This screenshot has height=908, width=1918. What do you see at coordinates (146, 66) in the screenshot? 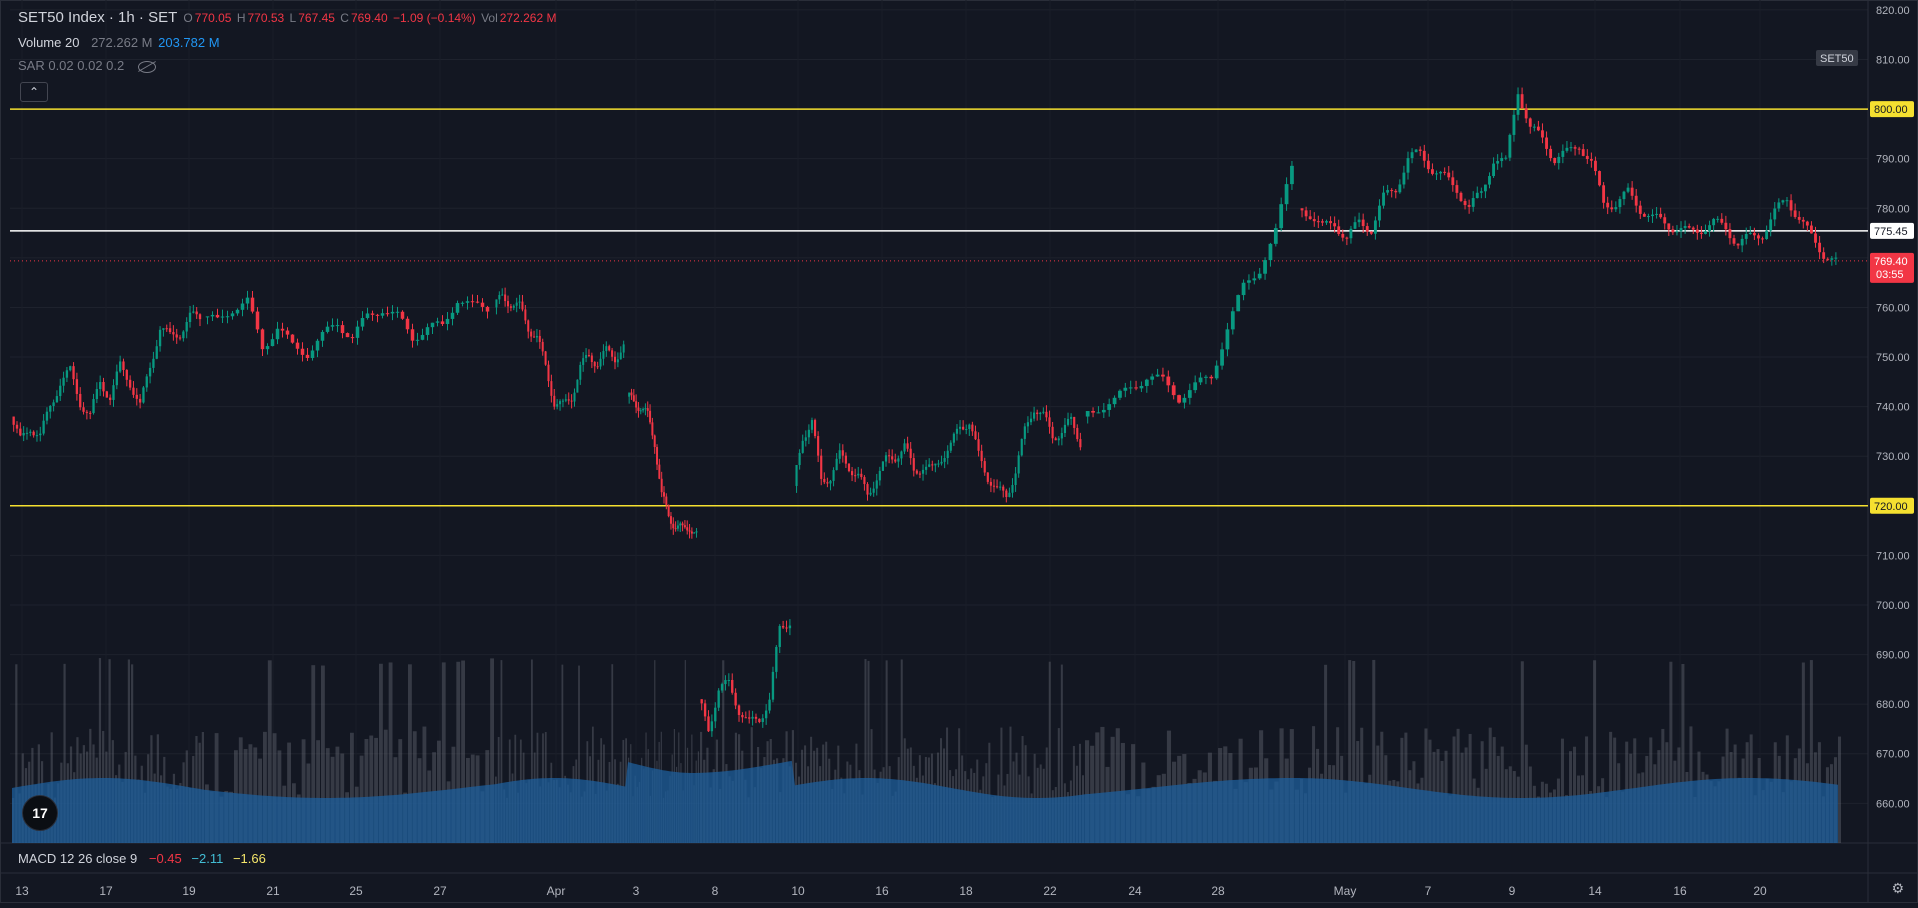
I see `hidden-eye-icon` at bounding box center [146, 66].